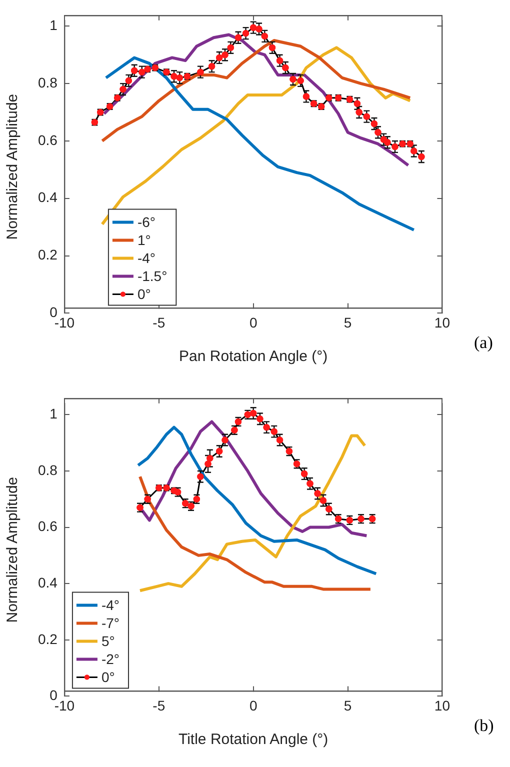  I want to click on legend-label: 1°, so click(144, 240).